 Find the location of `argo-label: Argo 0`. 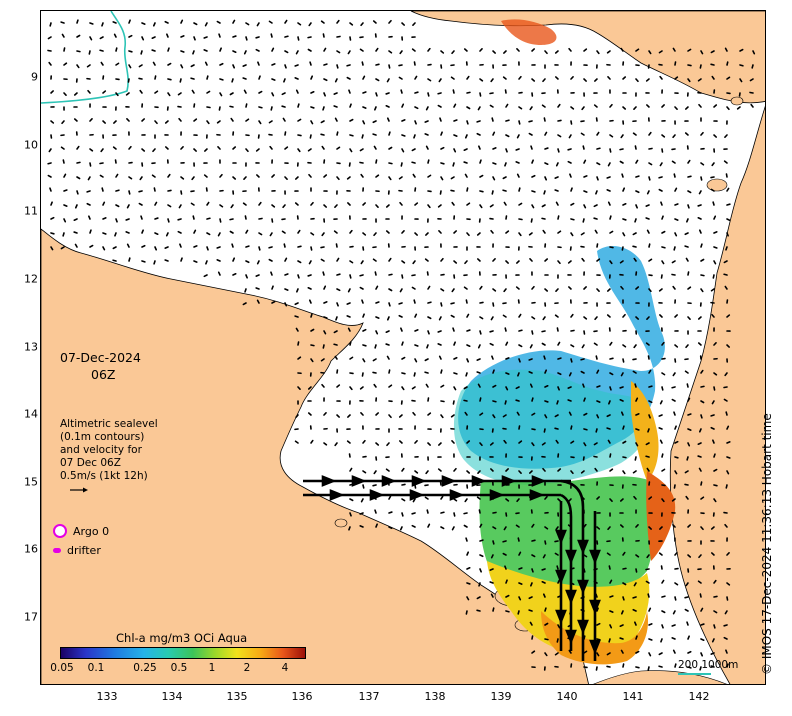

argo-label: Argo 0 is located at coordinates (91, 531).